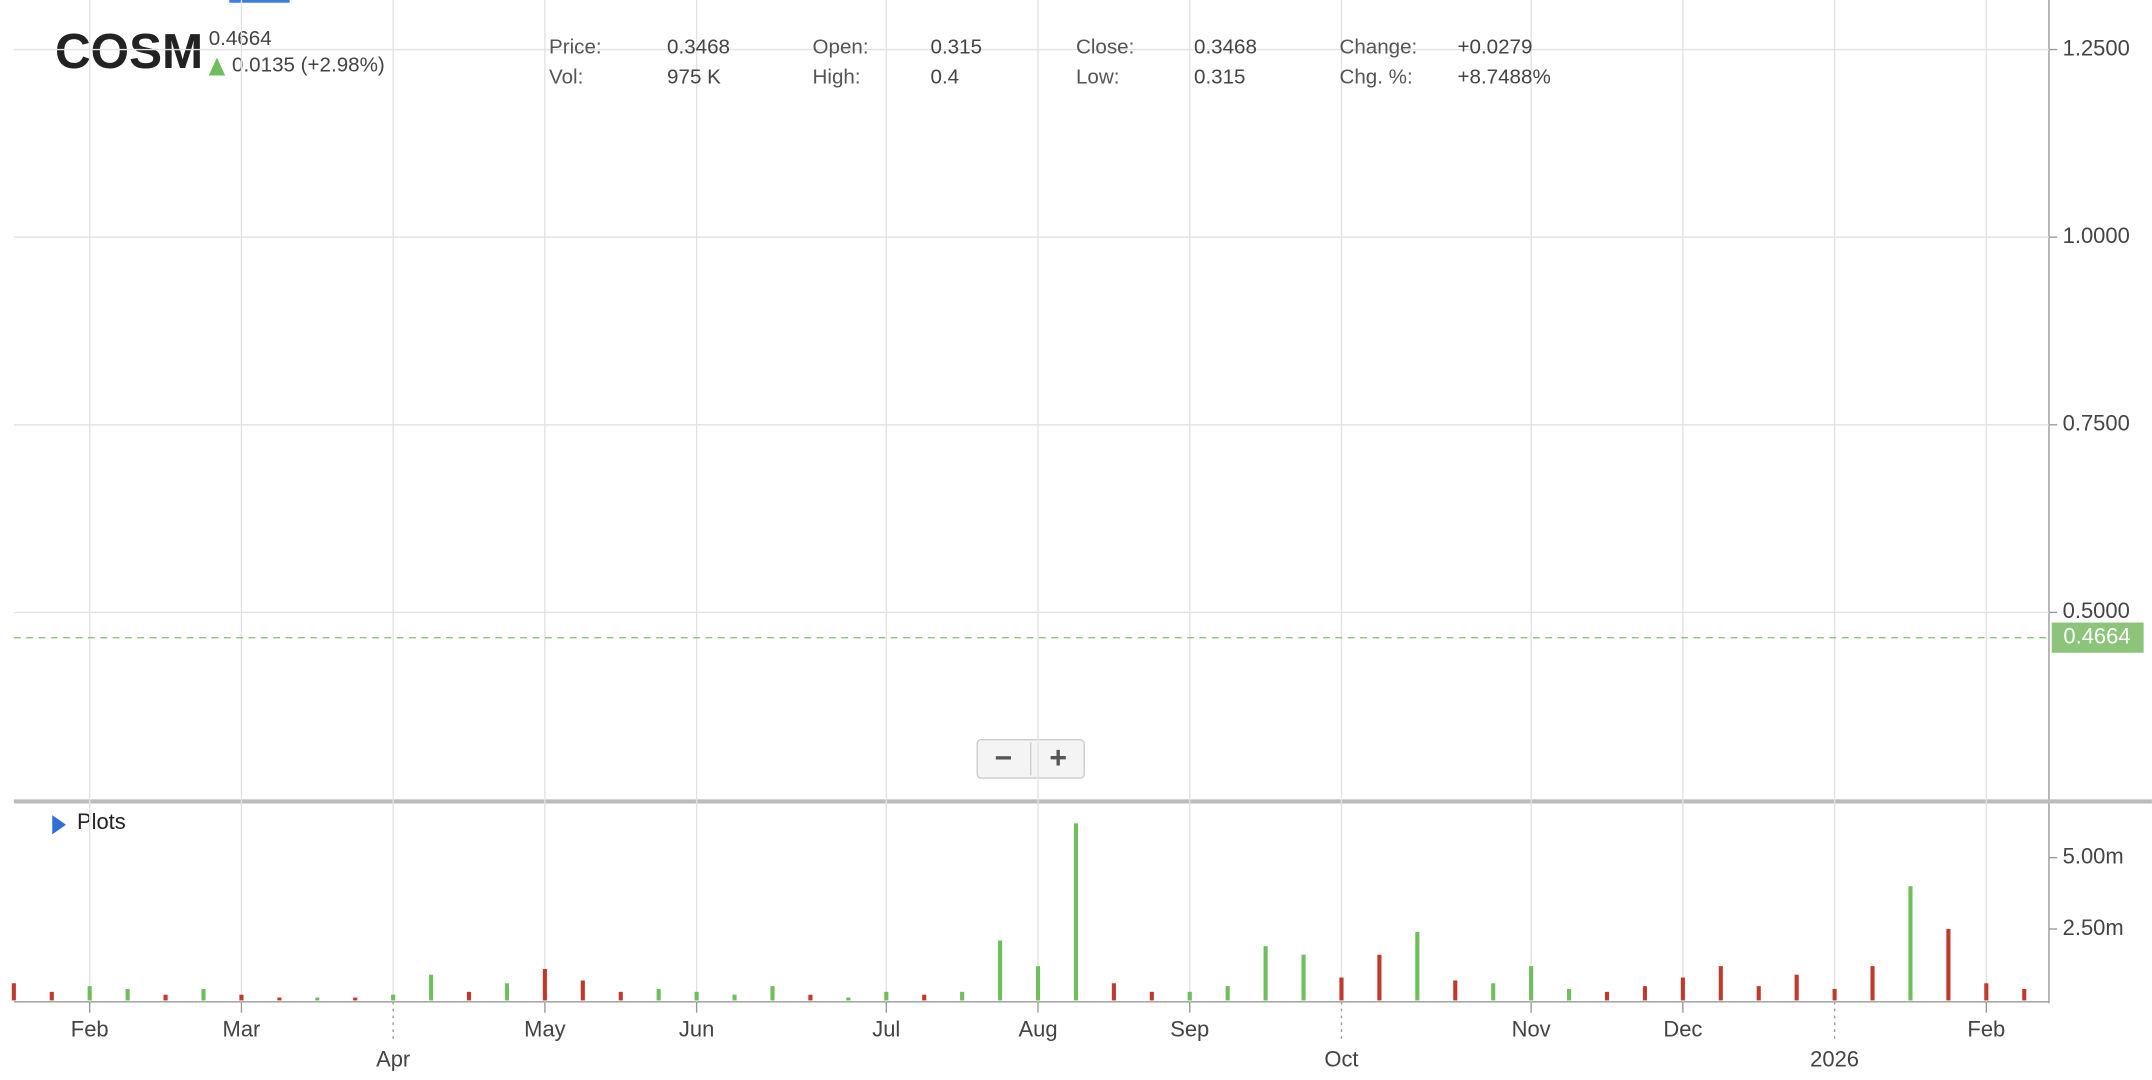 This screenshot has height=1080, width=2152. Describe the element at coordinates (129, 51) in the screenshot. I see `symbol: COSM` at that location.